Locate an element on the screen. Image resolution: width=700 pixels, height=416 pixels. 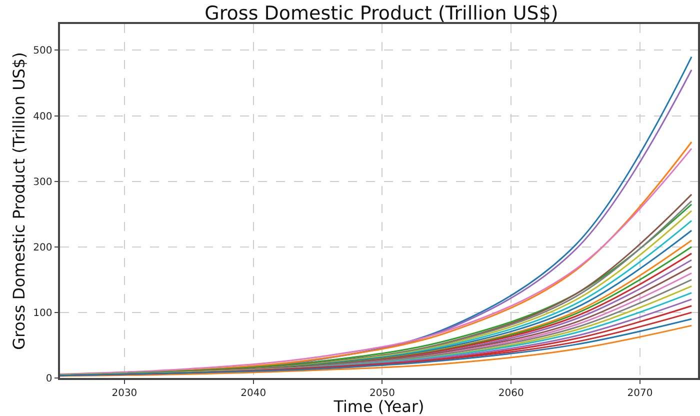
y-tick-label: 0 is located at coordinates (49, 379).